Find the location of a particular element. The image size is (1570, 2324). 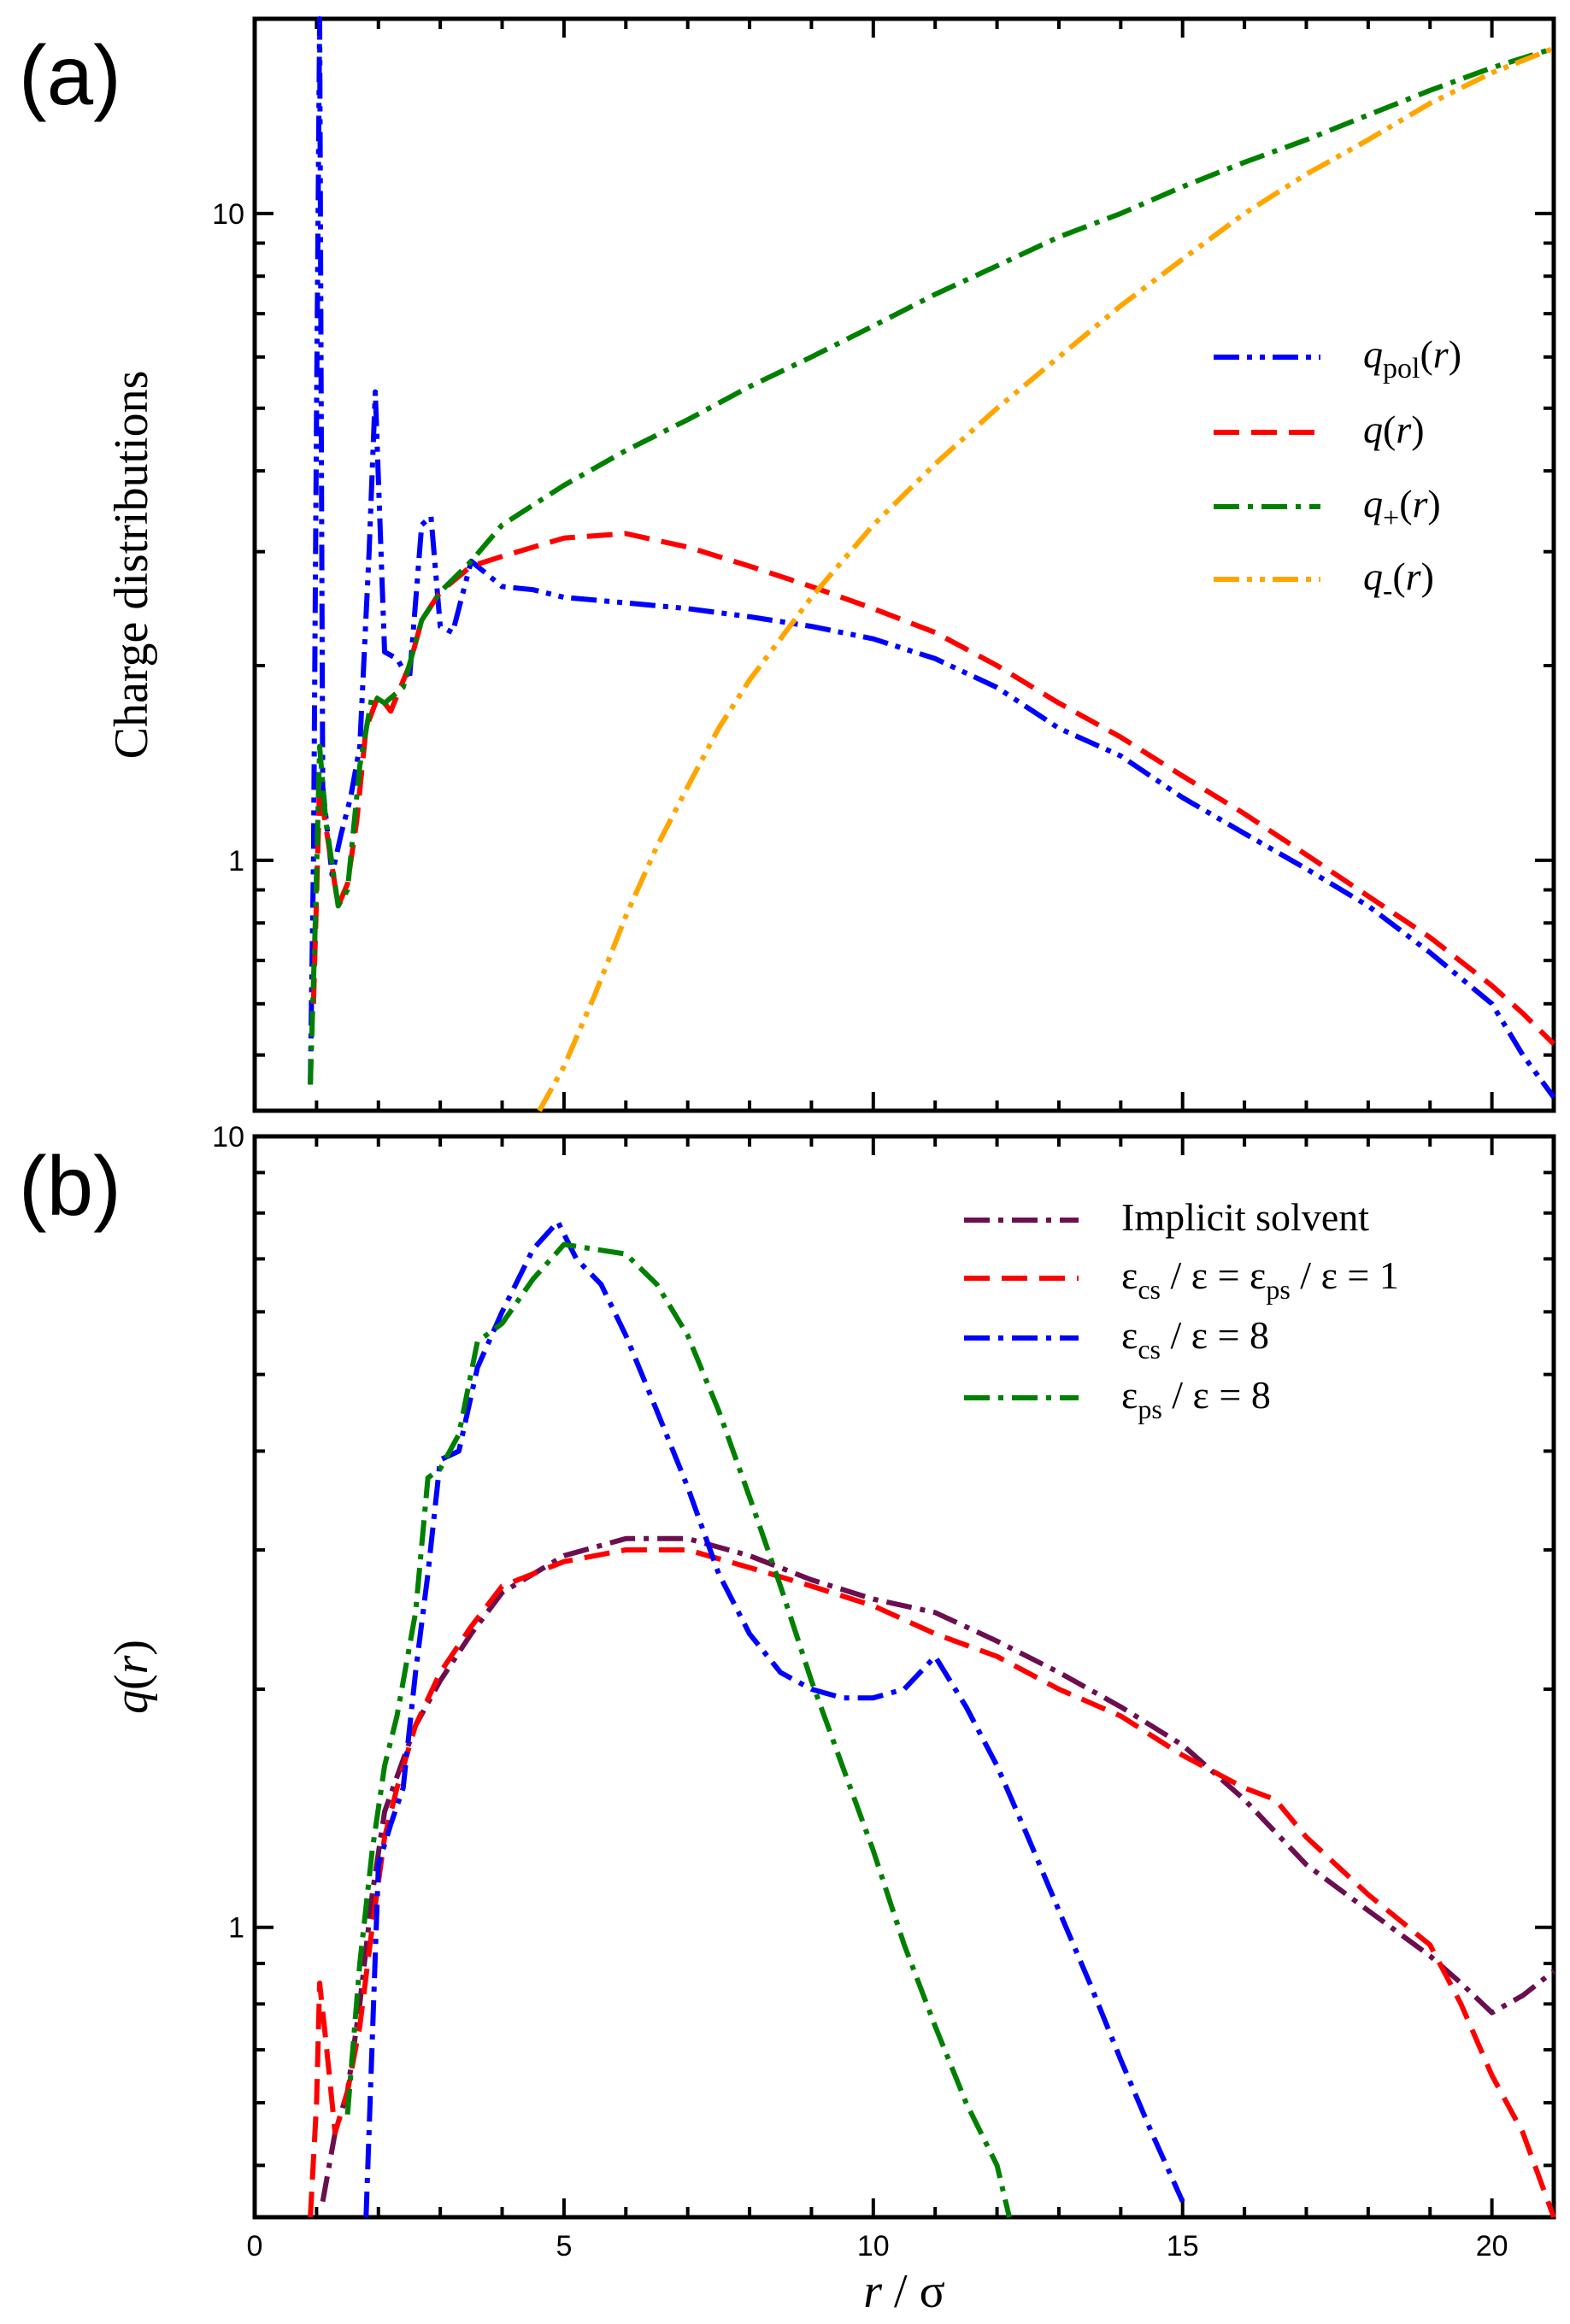

legend-label: εps / ε = 8 is located at coordinates (1196, 1398).